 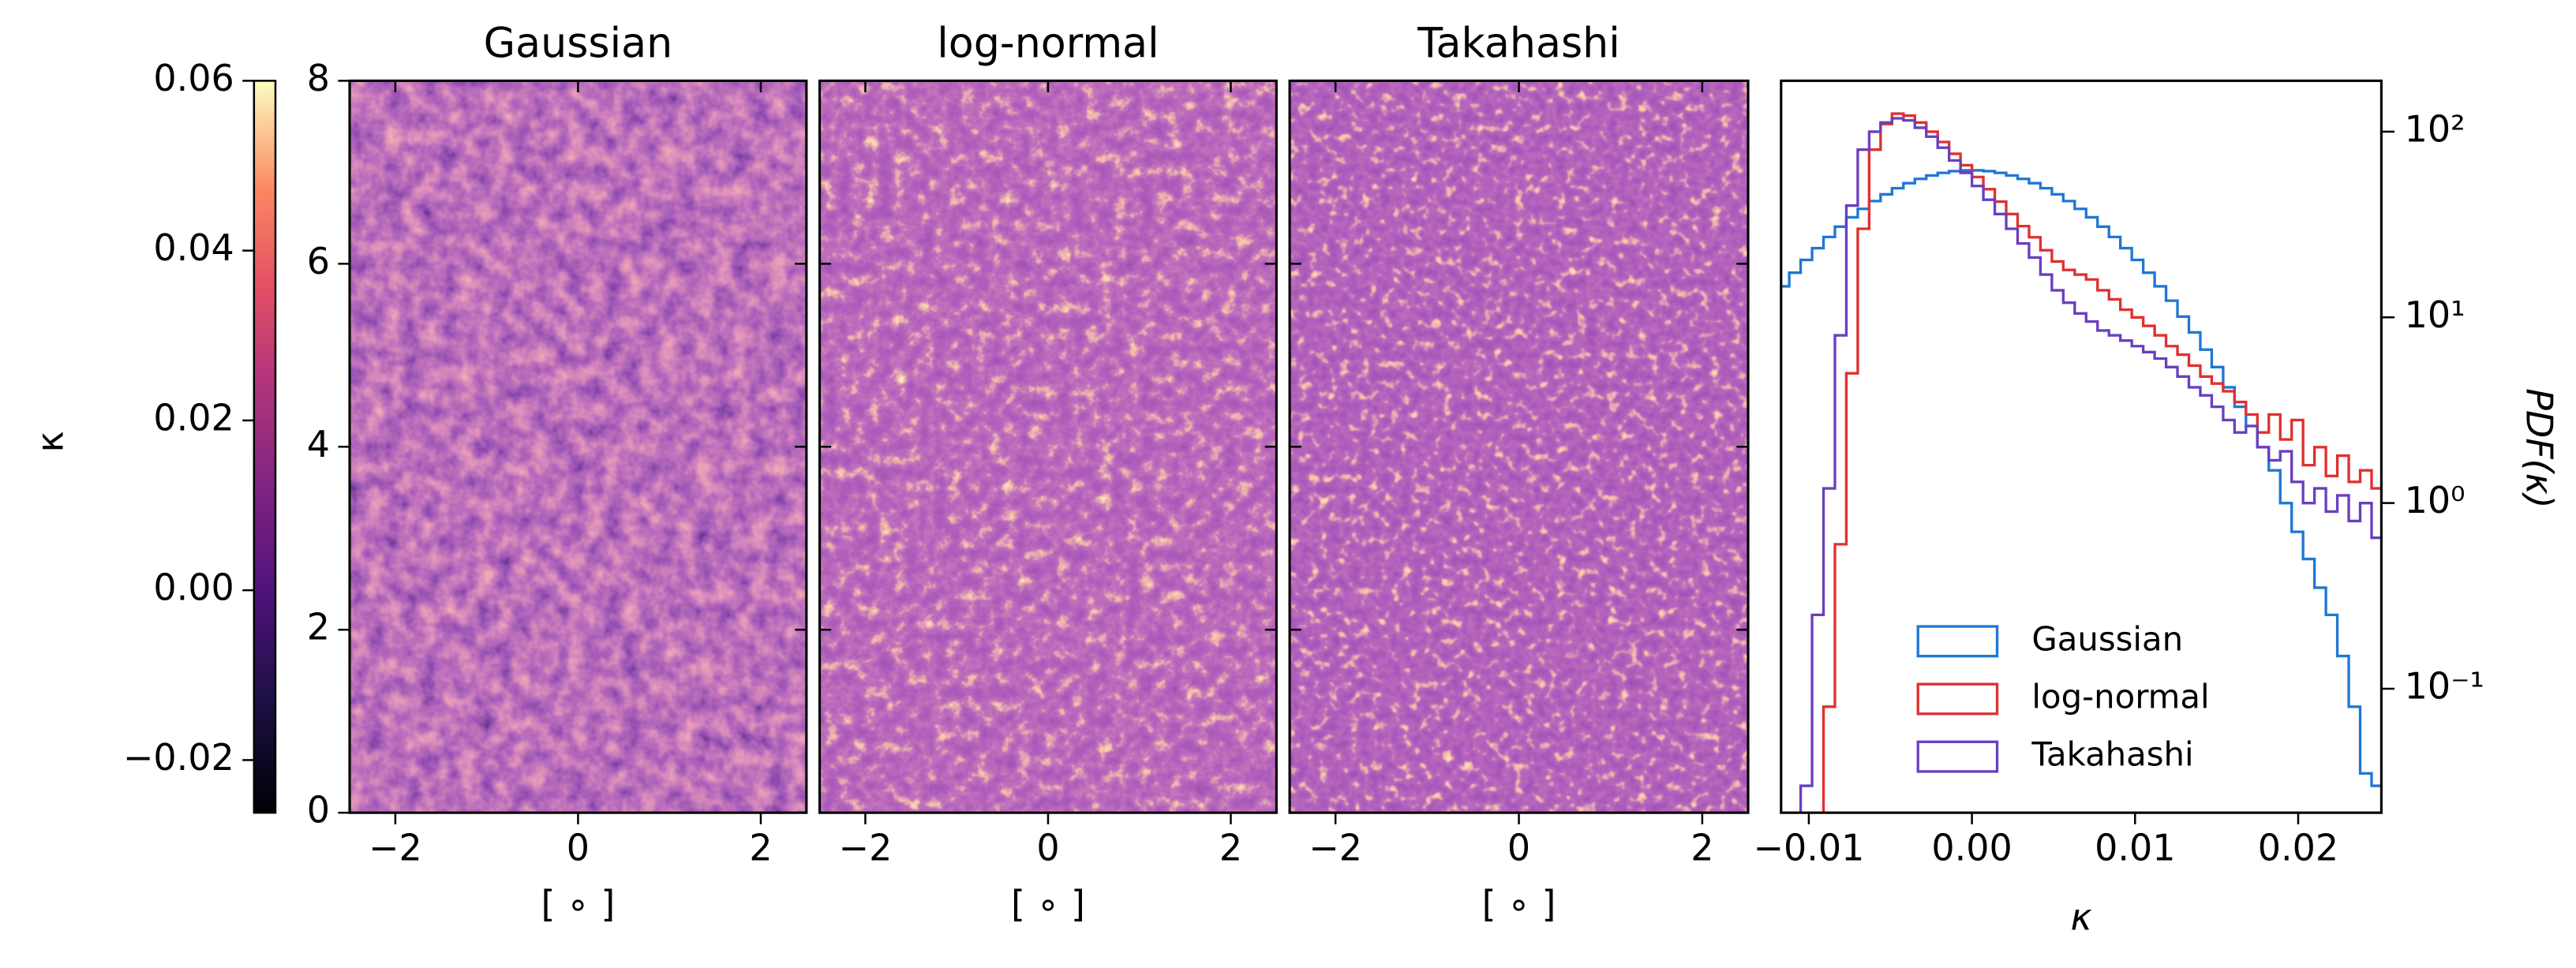 What do you see at coordinates (193, 247) in the screenshot?
I see `colorbar-tick-label: 0.04` at bounding box center [193, 247].